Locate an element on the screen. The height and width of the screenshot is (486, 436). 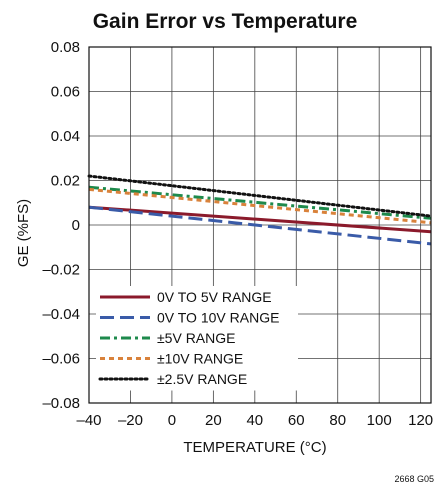
x-tick-label: –40 is located at coordinates (88, 420).